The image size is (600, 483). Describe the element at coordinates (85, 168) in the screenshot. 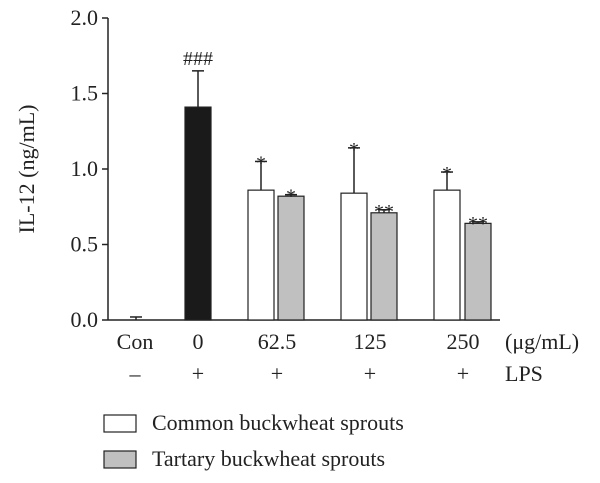

I see `y-tick-label: 1.0` at that location.